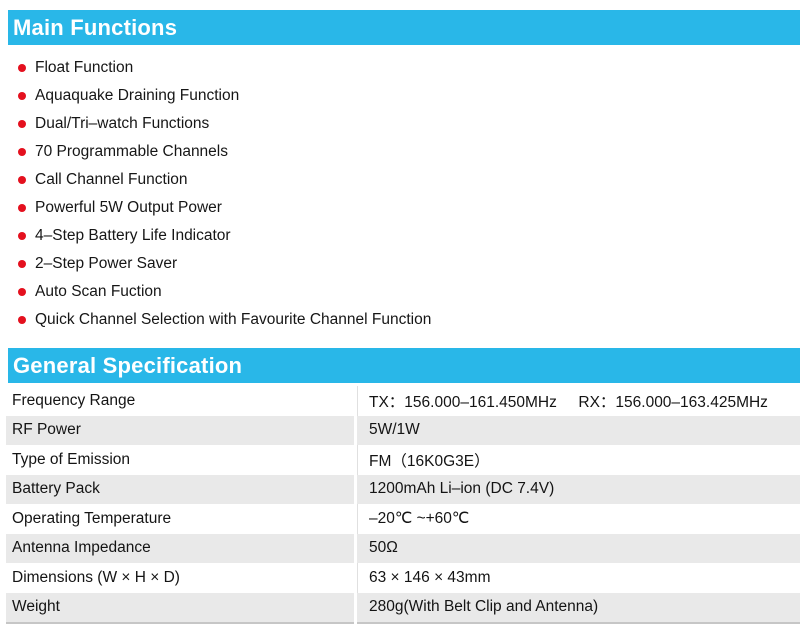  What do you see at coordinates (578, 490) in the screenshot?
I see `spec-value: 1200mAh Li–ion (DC 7.4V)` at bounding box center [578, 490].